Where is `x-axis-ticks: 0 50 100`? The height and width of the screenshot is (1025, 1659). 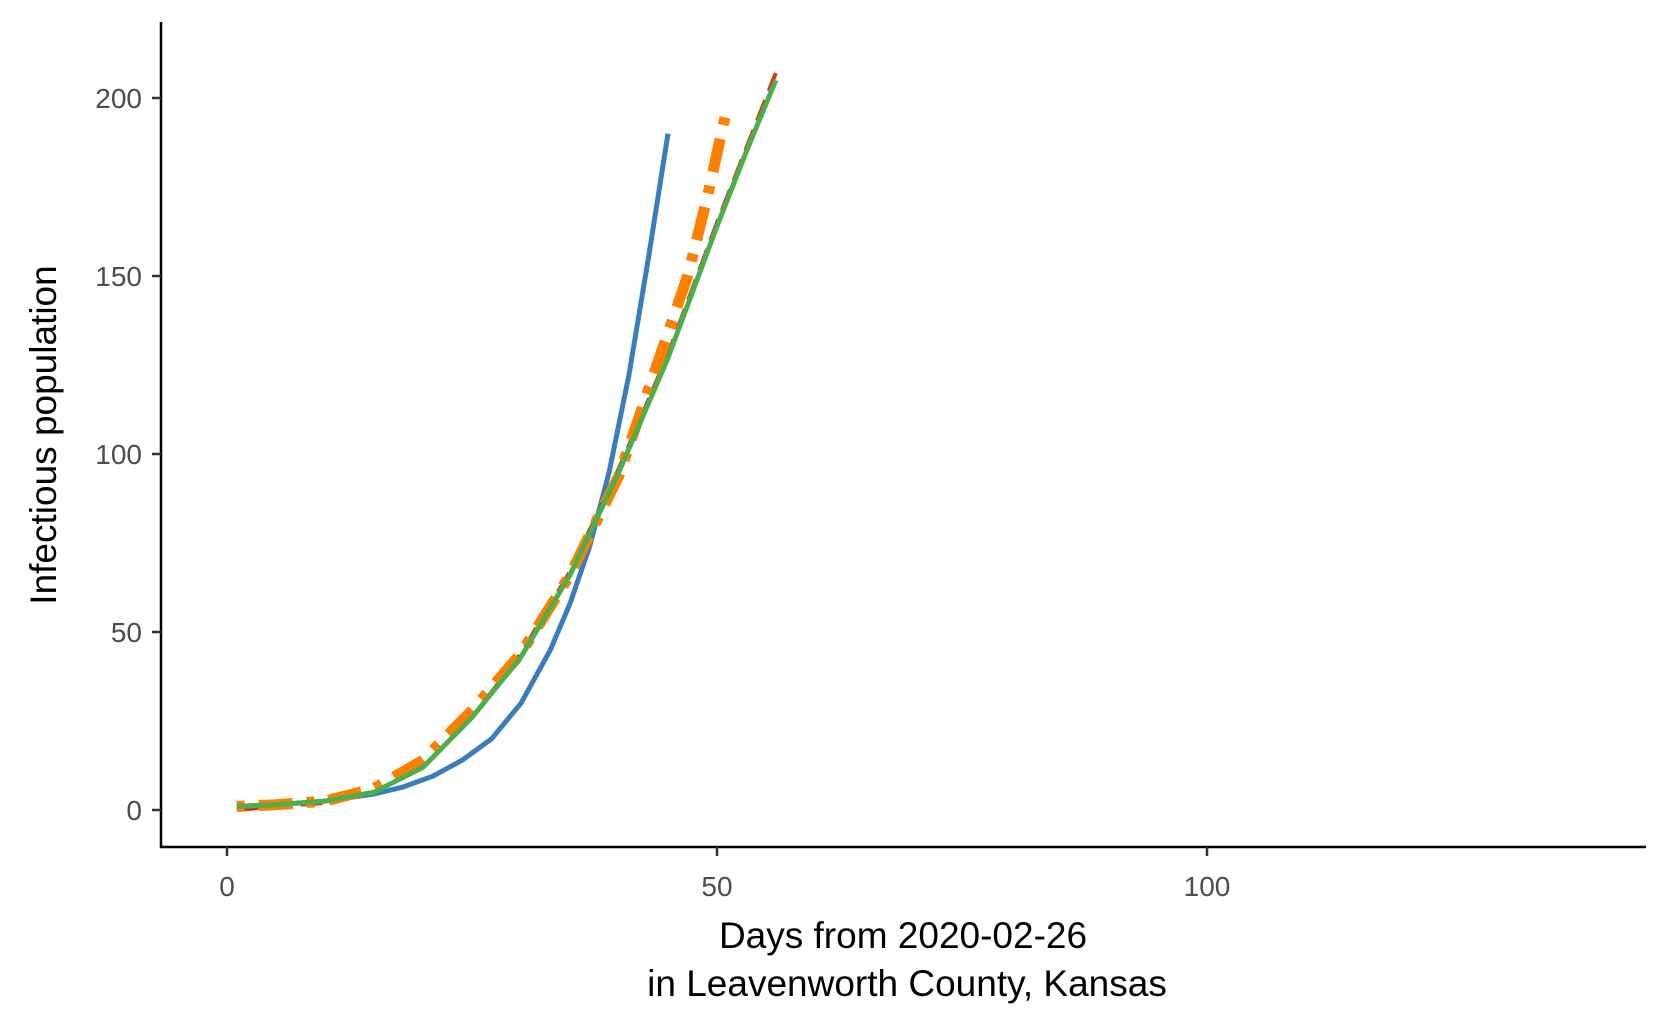 x-axis-ticks: 0 50 100 is located at coordinates (724, 874).